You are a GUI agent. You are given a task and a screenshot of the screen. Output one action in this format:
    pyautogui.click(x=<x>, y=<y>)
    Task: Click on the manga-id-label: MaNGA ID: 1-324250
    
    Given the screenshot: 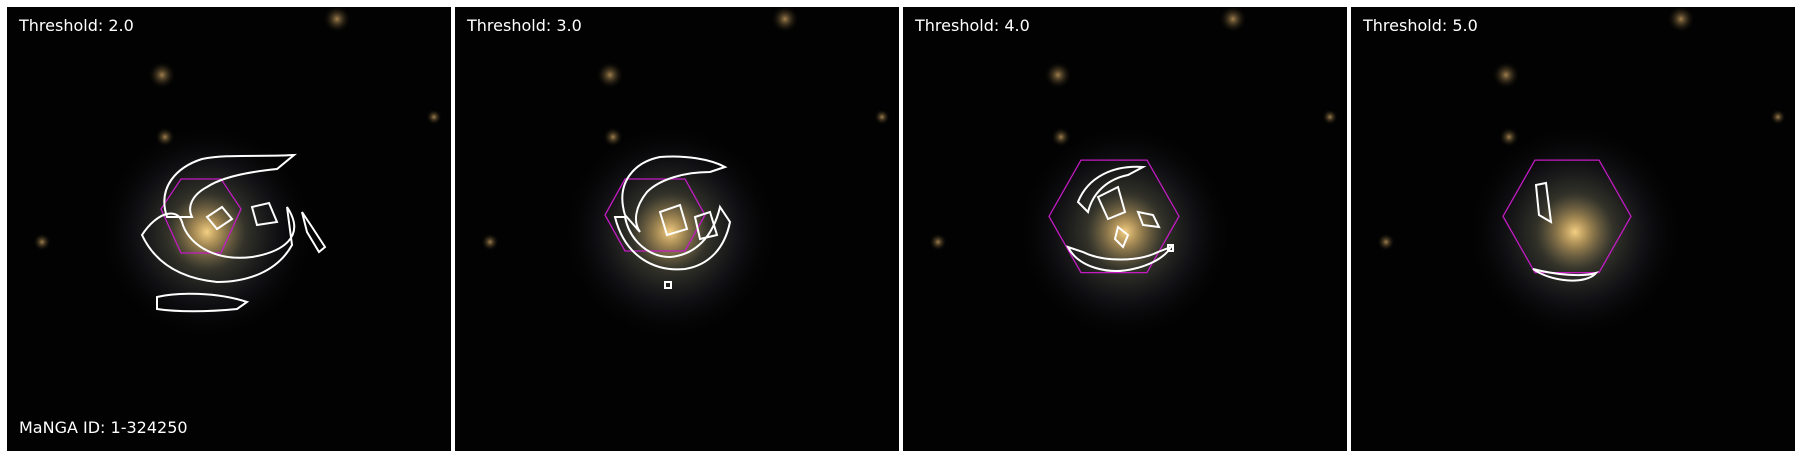 What is the action you would take?
    pyautogui.click(x=103, y=427)
    